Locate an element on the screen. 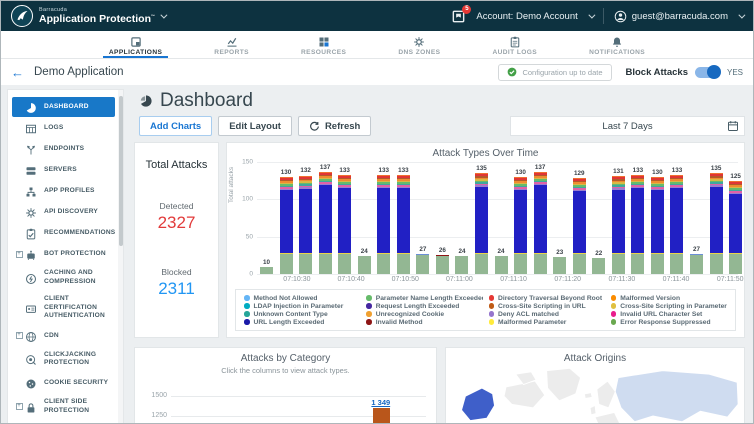 Image resolution: width=754 pixels, height=424 pixels. map-uk is located at coordinates (593, 410).